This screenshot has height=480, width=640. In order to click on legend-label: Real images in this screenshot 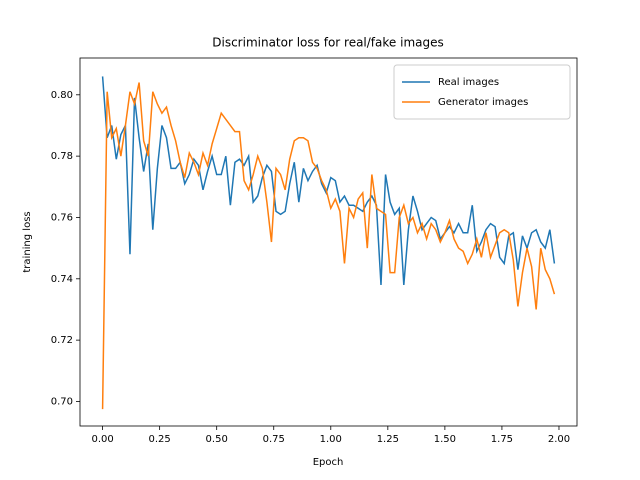, I will do `click(468, 82)`.